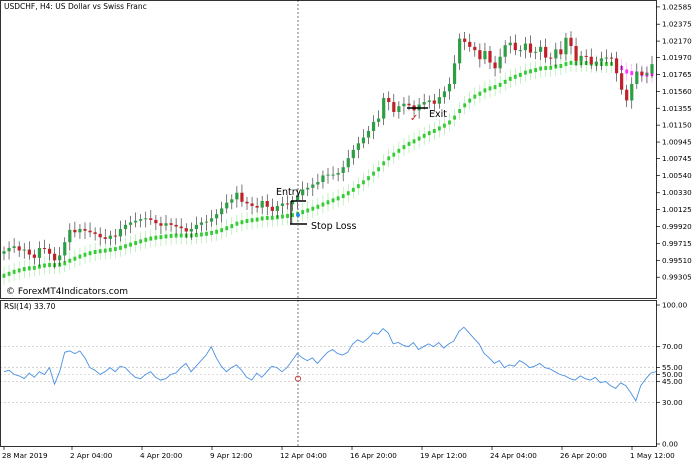 The height and width of the screenshot is (467, 696). I want to click on price-axis-label: 0.99510, so click(677, 260).